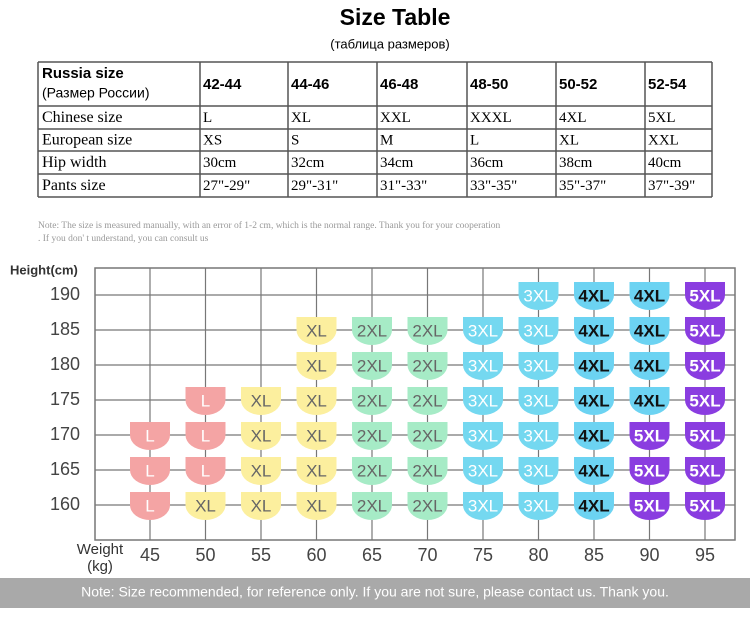 This screenshot has height=619, width=750. What do you see at coordinates (491, 118) in the screenshot?
I see `table-cell: XXXL` at bounding box center [491, 118].